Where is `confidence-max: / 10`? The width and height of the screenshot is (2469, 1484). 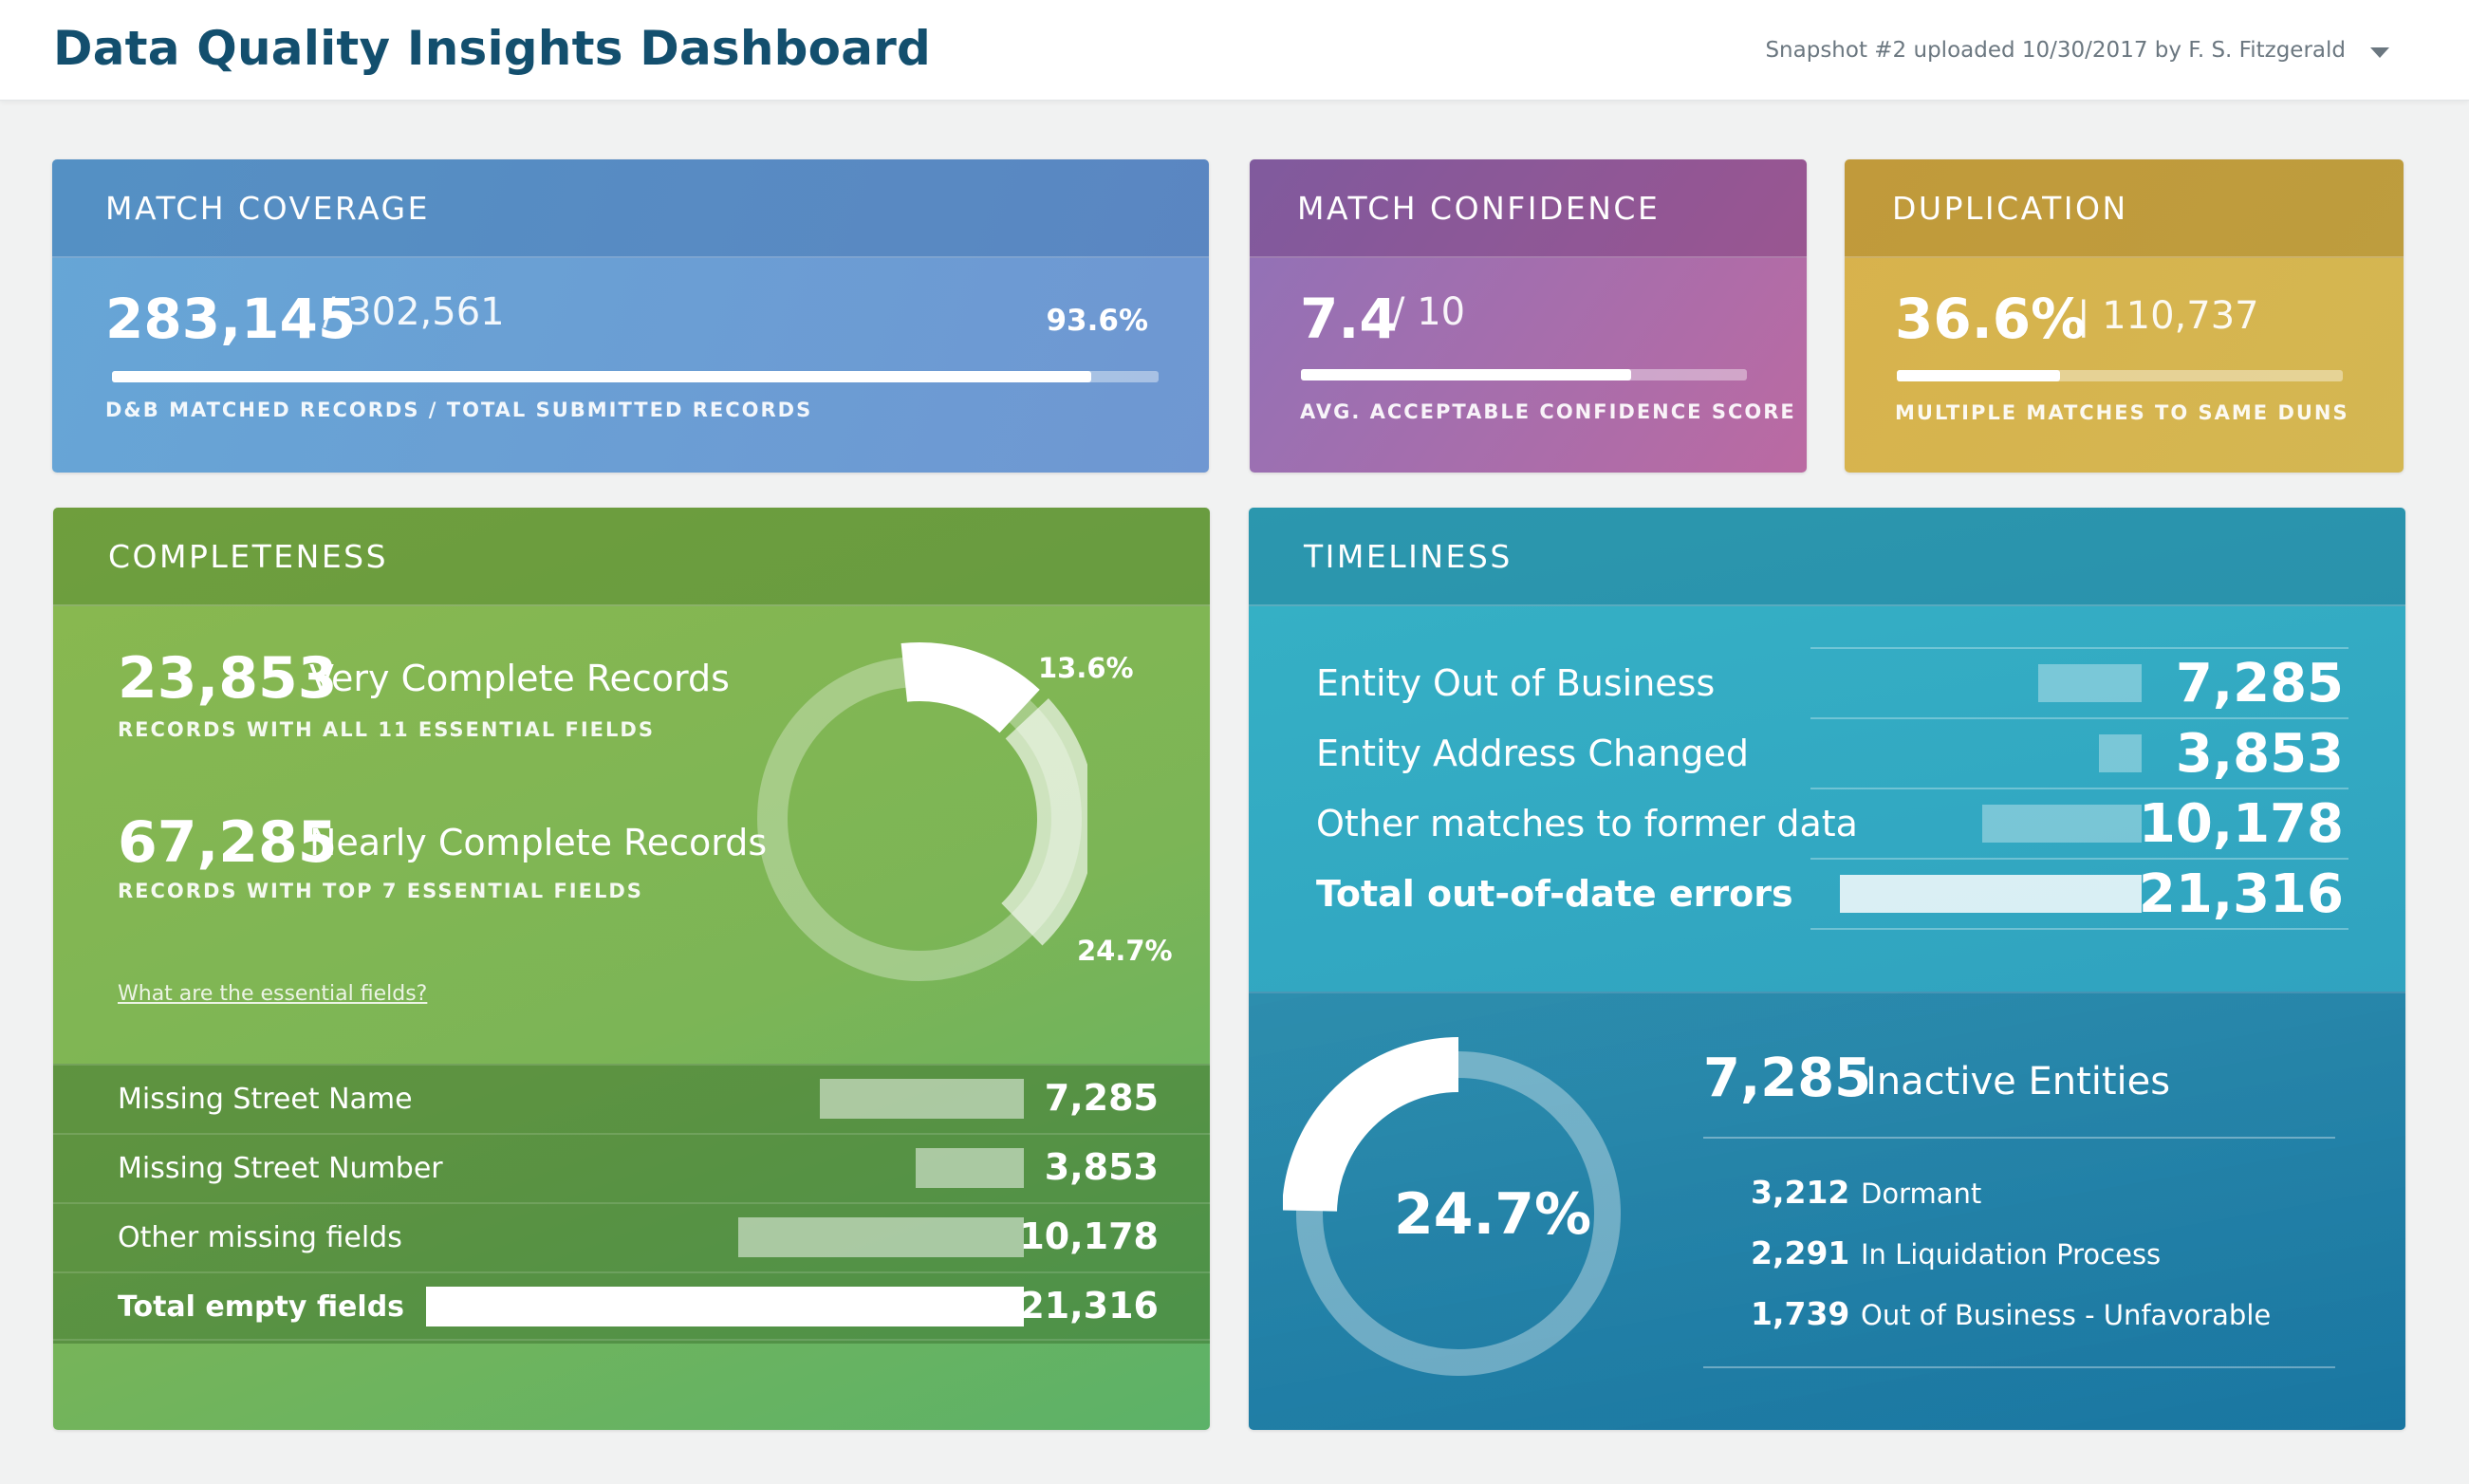
confidence-max: / 10 is located at coordinates (1429, 312).